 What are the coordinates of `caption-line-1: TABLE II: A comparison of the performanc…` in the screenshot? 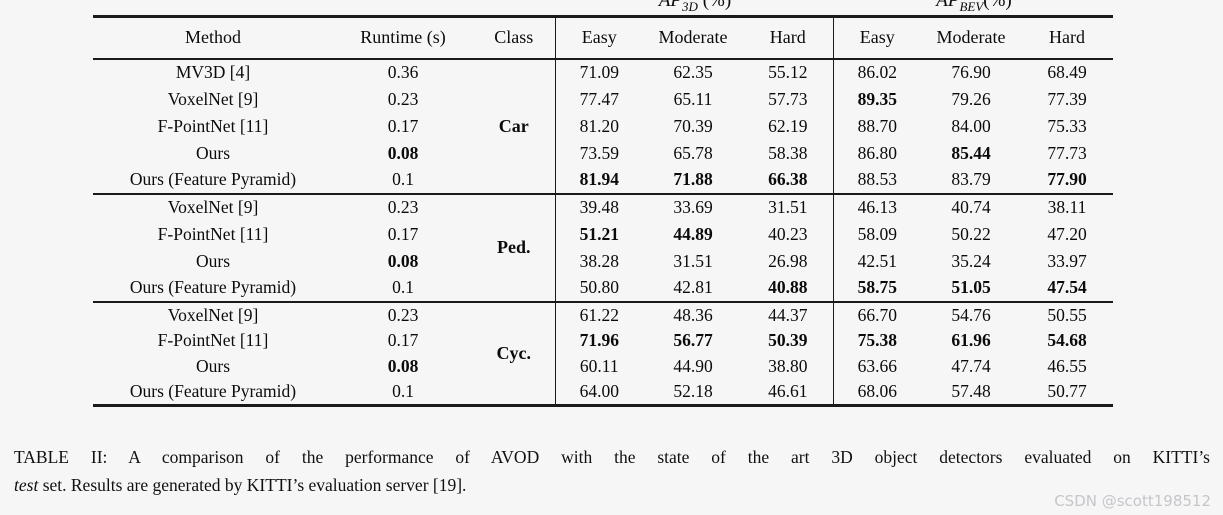 It's located at (612, 457).